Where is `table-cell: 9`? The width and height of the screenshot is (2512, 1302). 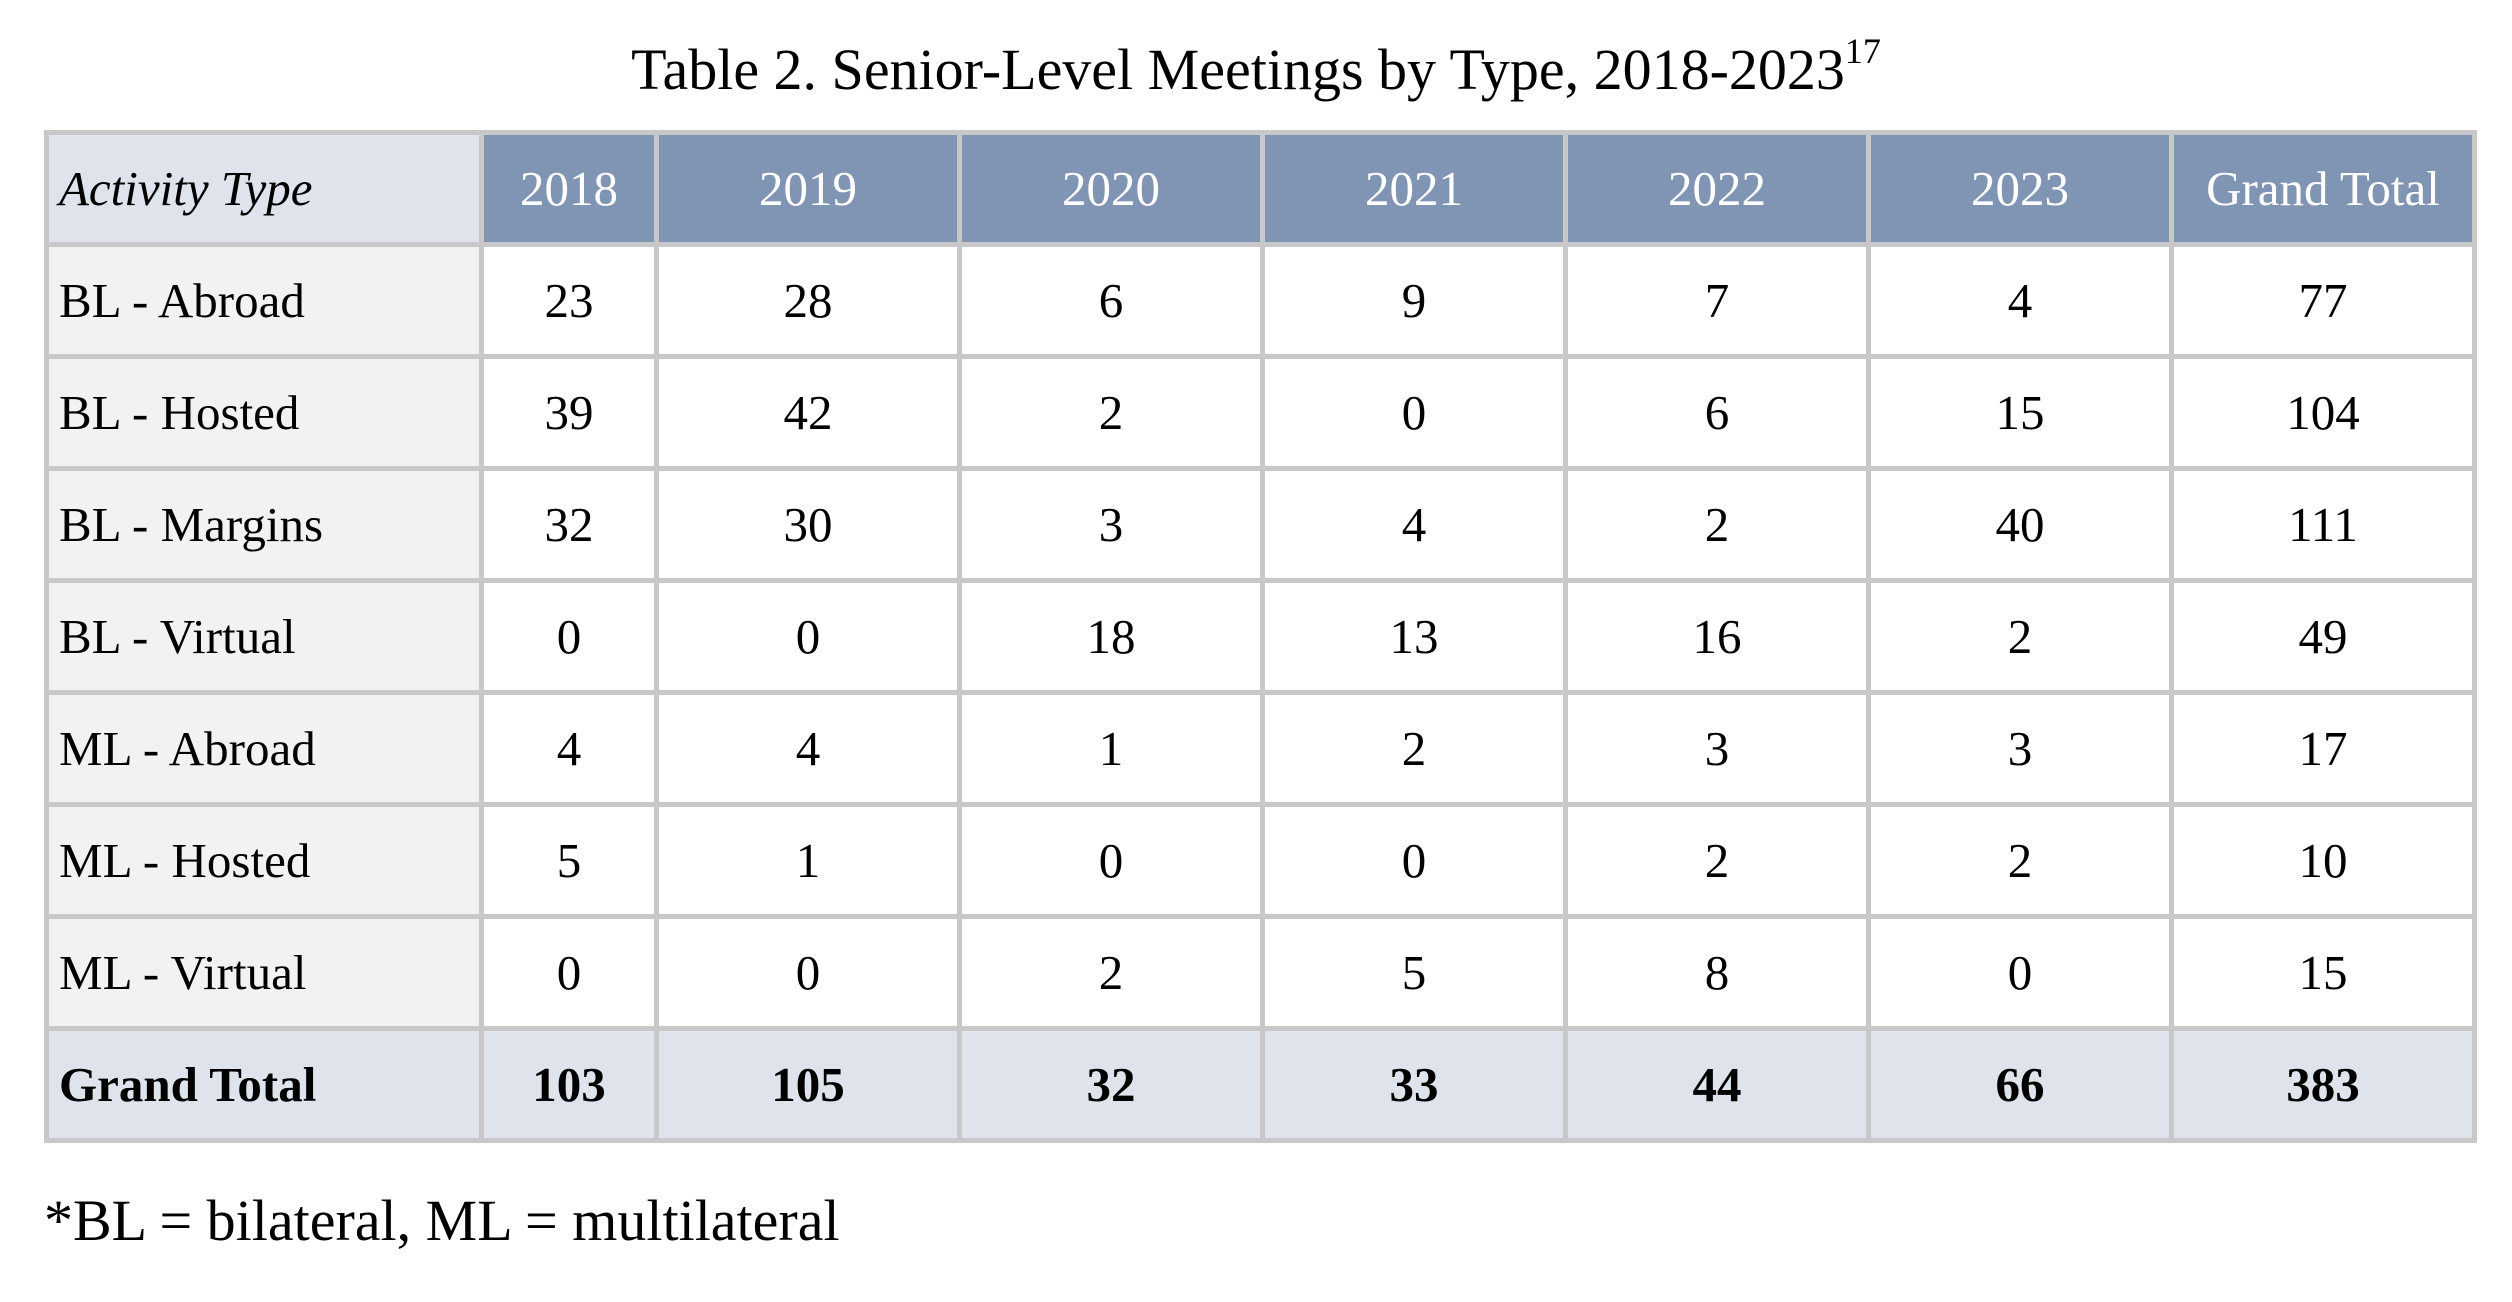
table-cell: 9 is located at coordinates (1414, 300).